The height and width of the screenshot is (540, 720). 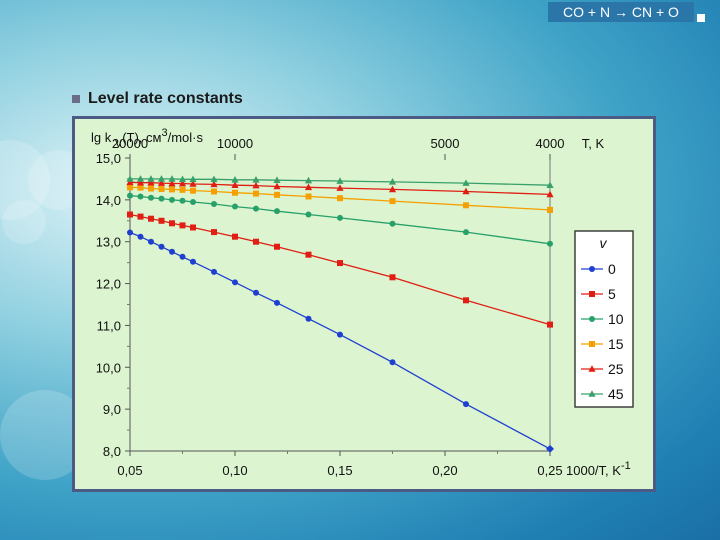 I want to click on x-tick-label: 0,25, so click(x=549, y=470).